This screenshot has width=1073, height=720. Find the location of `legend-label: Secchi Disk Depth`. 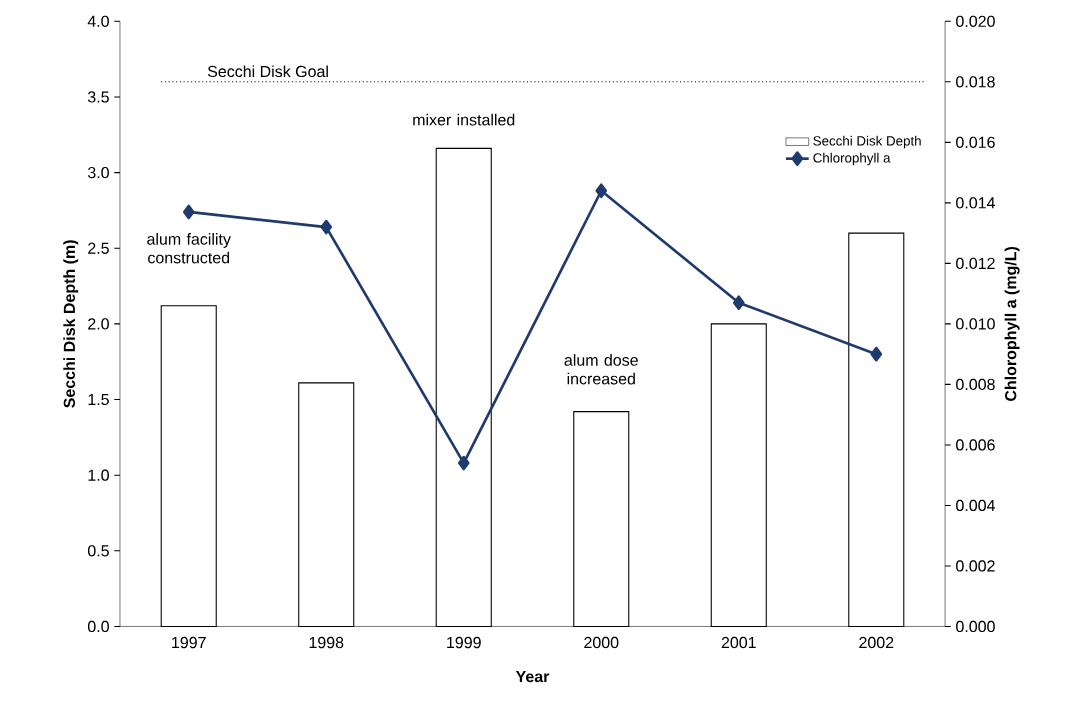

legend-label: Secchi Disk Depth is located at coordinates (867, 142).